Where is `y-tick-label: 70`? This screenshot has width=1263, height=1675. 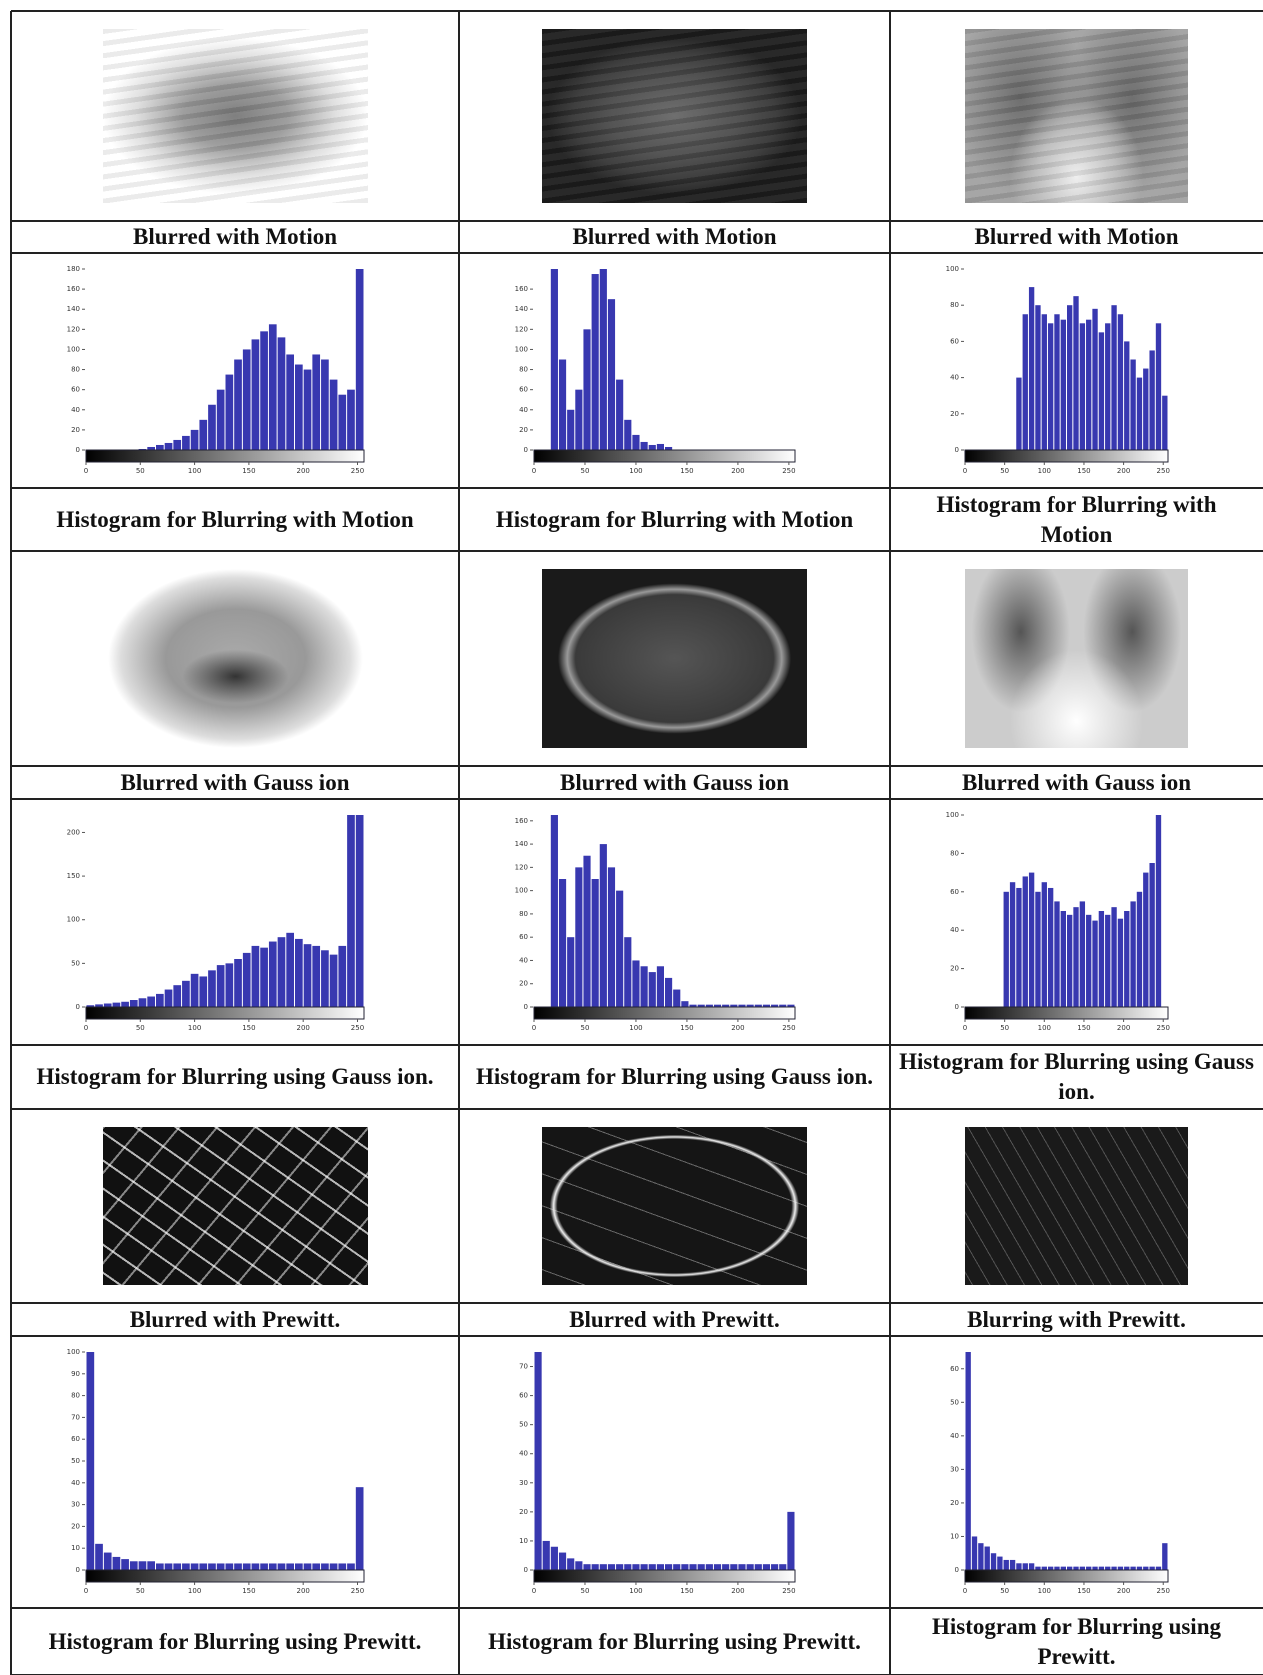 y-tick-label: 70 is located at coordinates (523, 1367).